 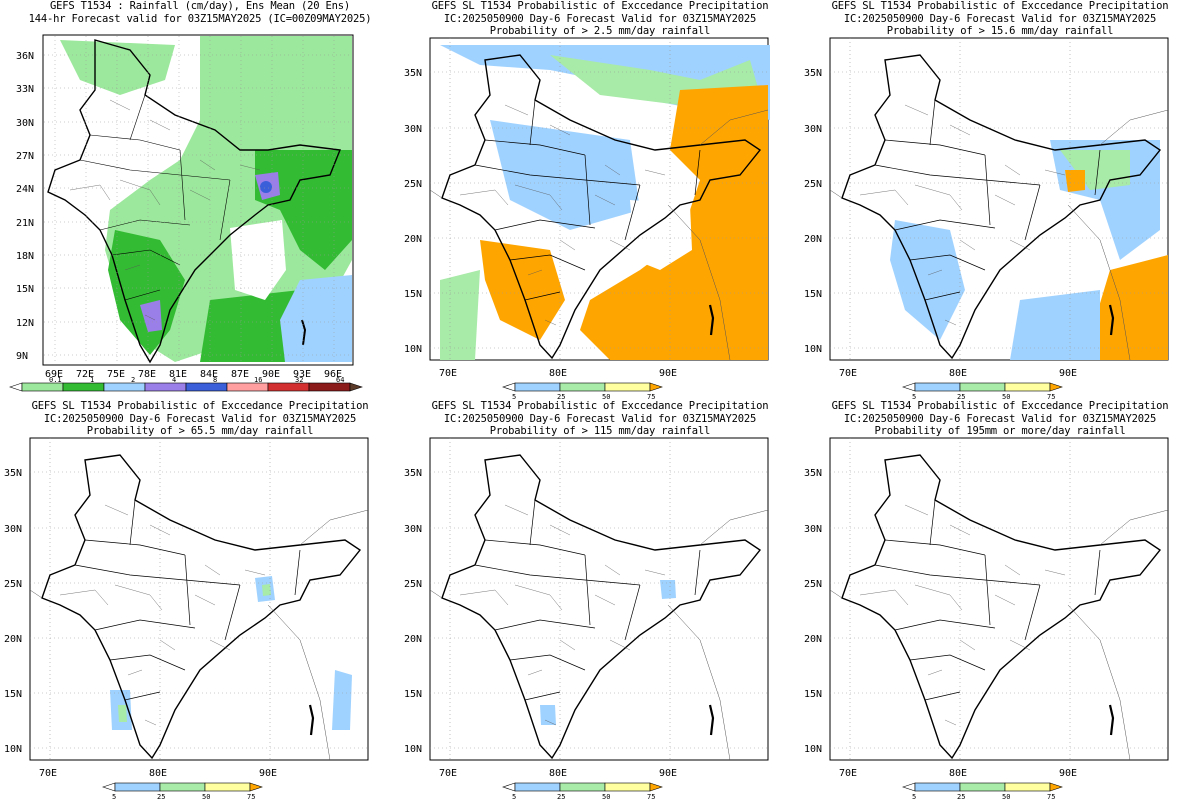 What do you see at coordinates (133, 380) in the screenshot?
I see `colorbar-label: 2` at bounding box center [133, 380].